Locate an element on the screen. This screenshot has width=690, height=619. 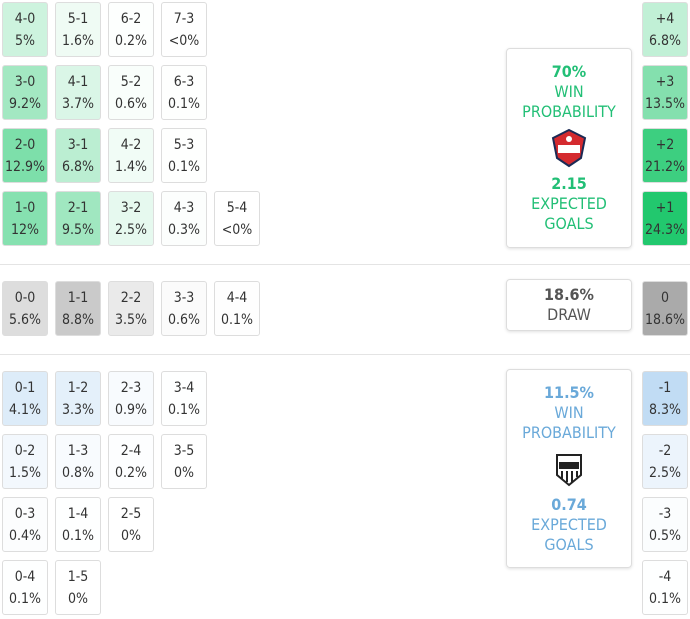
score: +2 is located at coordinates (665, 144).